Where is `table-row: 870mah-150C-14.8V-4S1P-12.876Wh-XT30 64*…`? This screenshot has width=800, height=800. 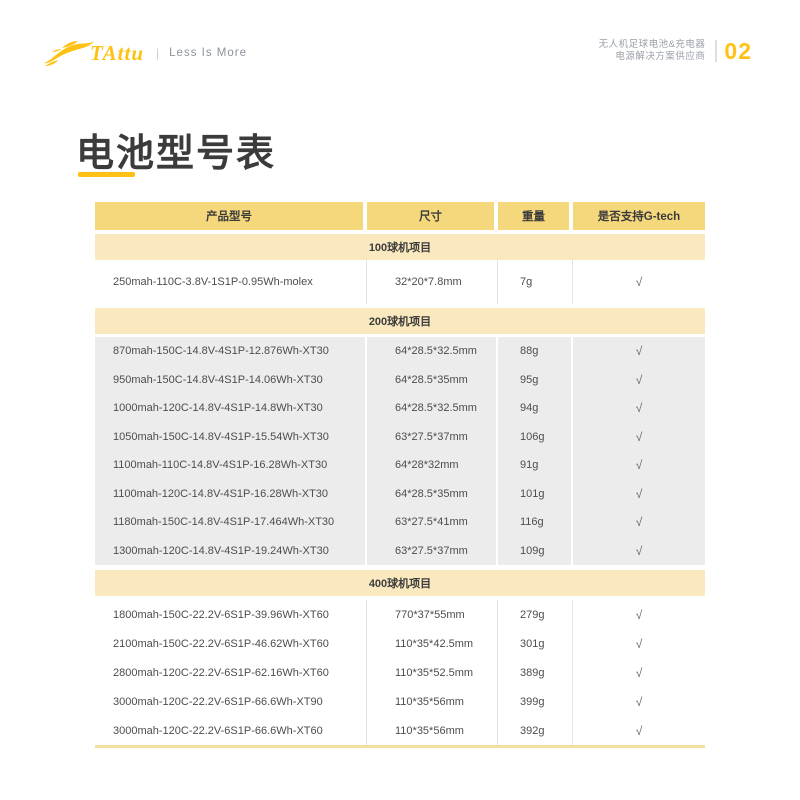 table-row: 870mah-150C-14.8V-4S1P-12.876Wh-XT30 64*… is located at coordinates (400, 351).